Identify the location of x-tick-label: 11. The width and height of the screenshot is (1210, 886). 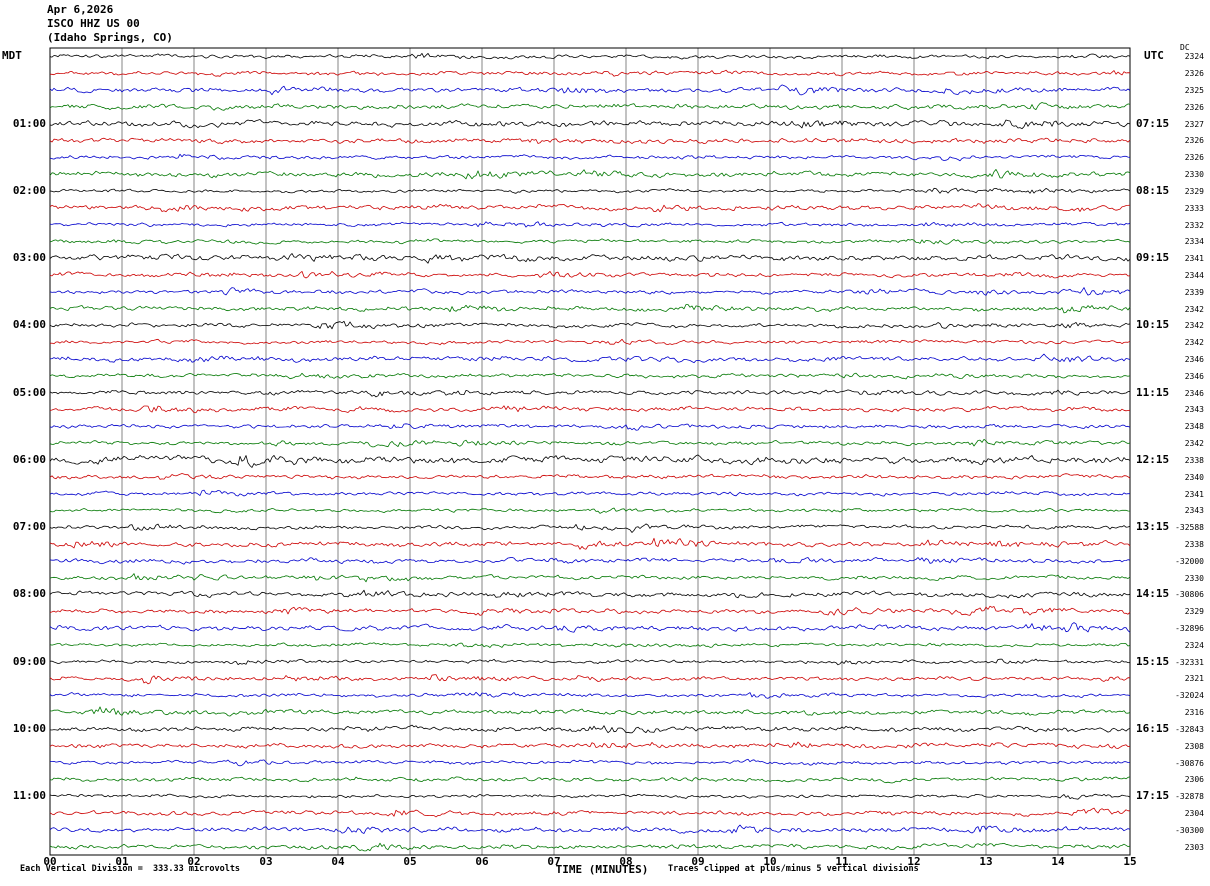
(842, 861).